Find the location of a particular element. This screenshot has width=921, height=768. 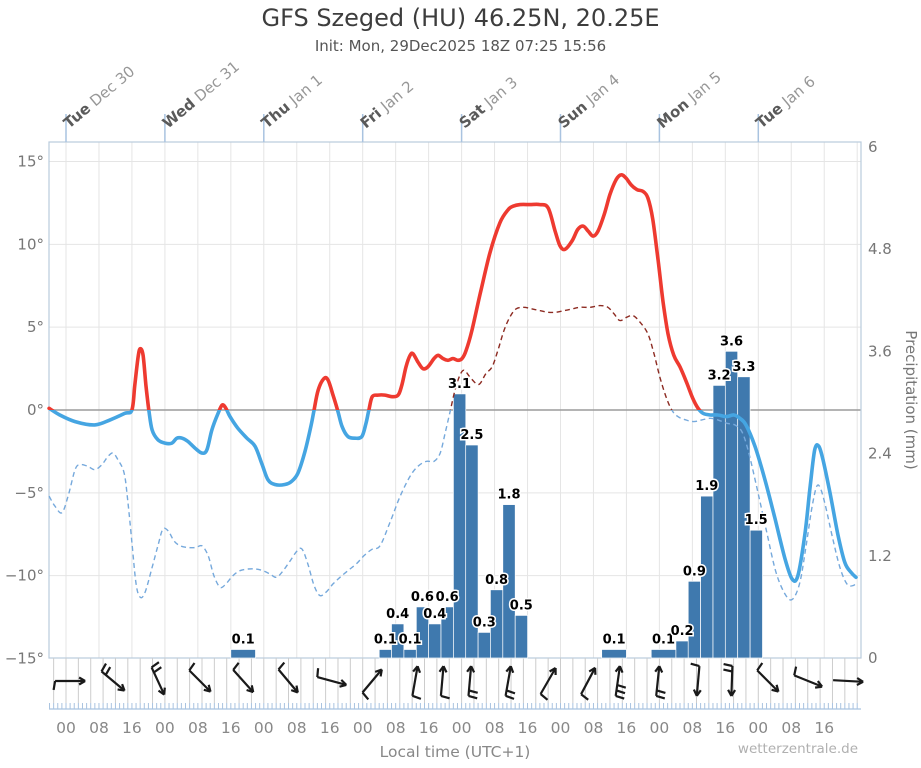

chart-subtitle: Init: Mon, 29Dec2025 18Z 07:25 15:56 is located at coordinates (460, 46).